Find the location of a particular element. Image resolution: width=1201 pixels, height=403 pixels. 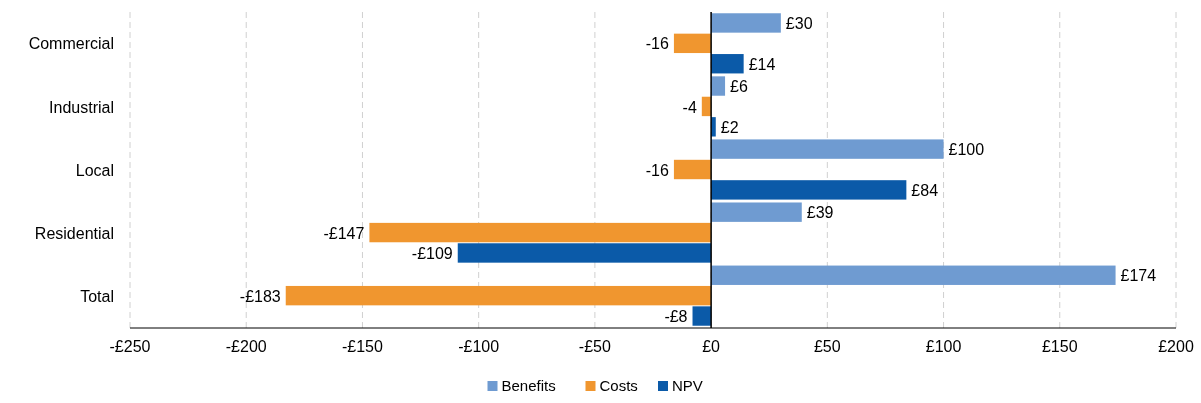

legend-label: Benefits is located at coordinates (528, 386).